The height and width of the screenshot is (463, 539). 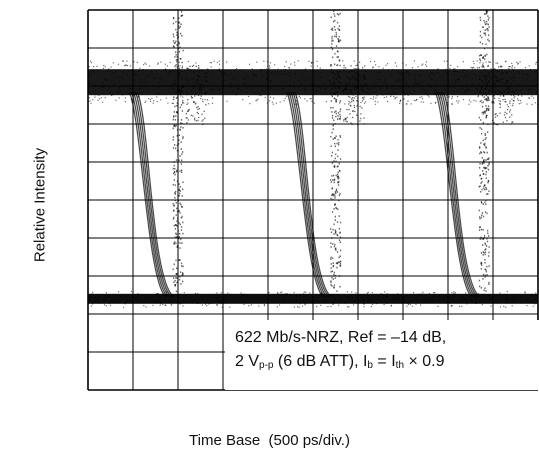 I want to click on annotation-line-2: 2 Vp-p (6 dB ATT), Ib = Ith × 0.9, so click(x=387, y=364).